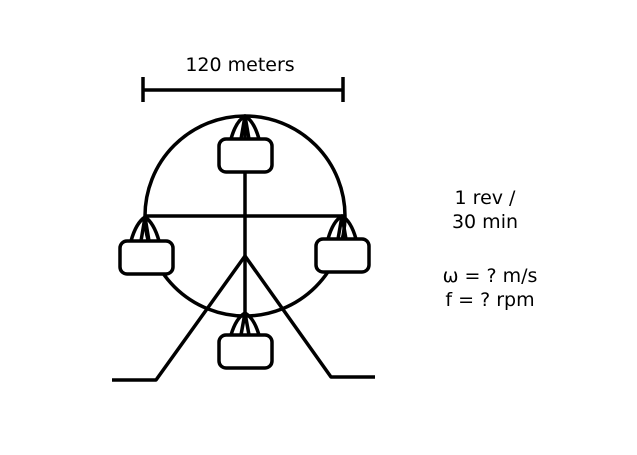  Describe the element at coordinates (309, 316) in the screenshot. I see `right-support-leg` at that location.